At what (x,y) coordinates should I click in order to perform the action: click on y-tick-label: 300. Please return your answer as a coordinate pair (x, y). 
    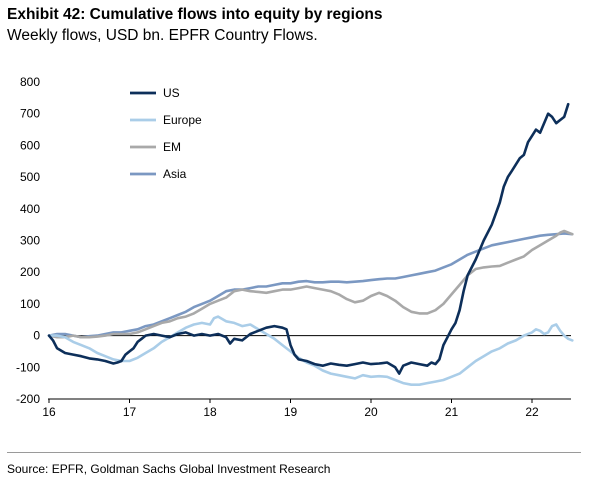
    Looking at the image, I should click on (30, 241).